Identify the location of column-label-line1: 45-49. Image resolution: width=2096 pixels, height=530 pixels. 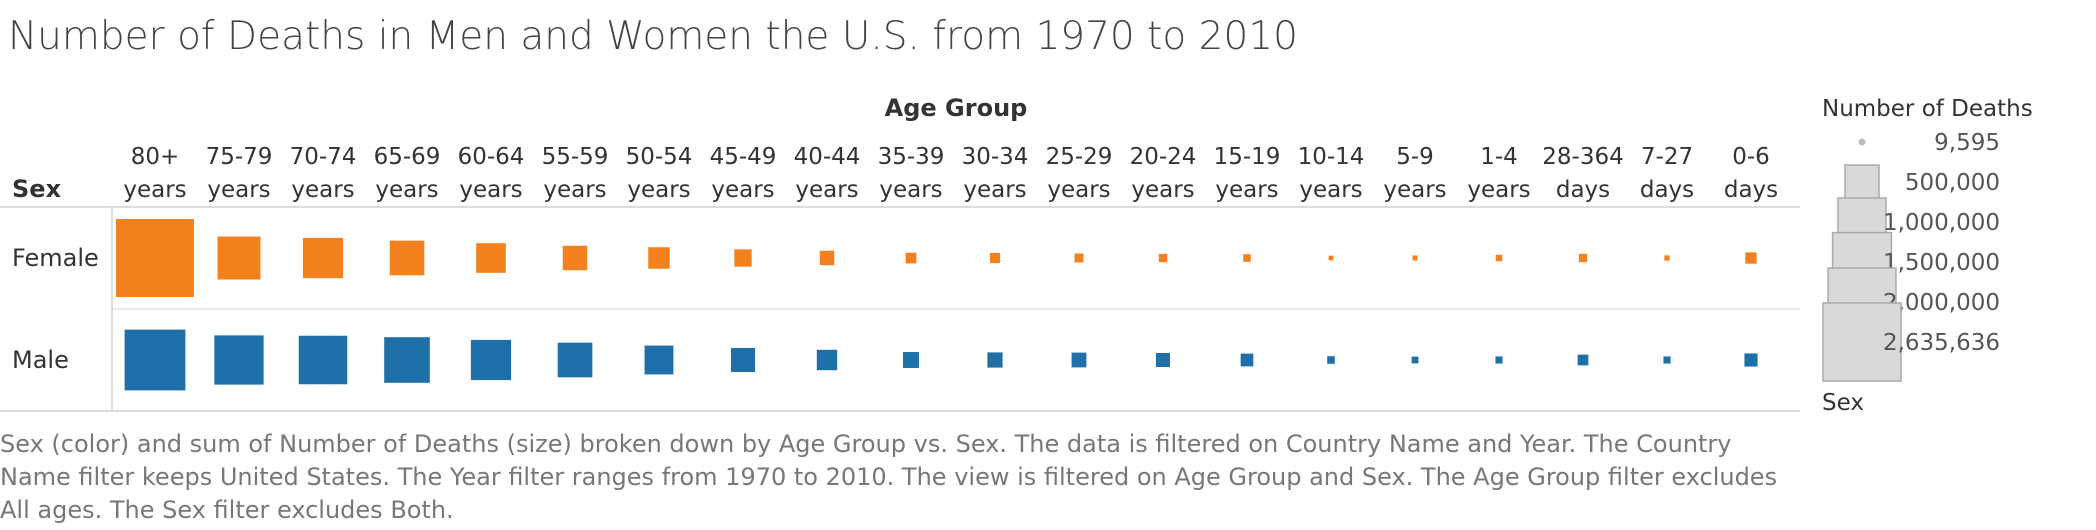
(743, 157).